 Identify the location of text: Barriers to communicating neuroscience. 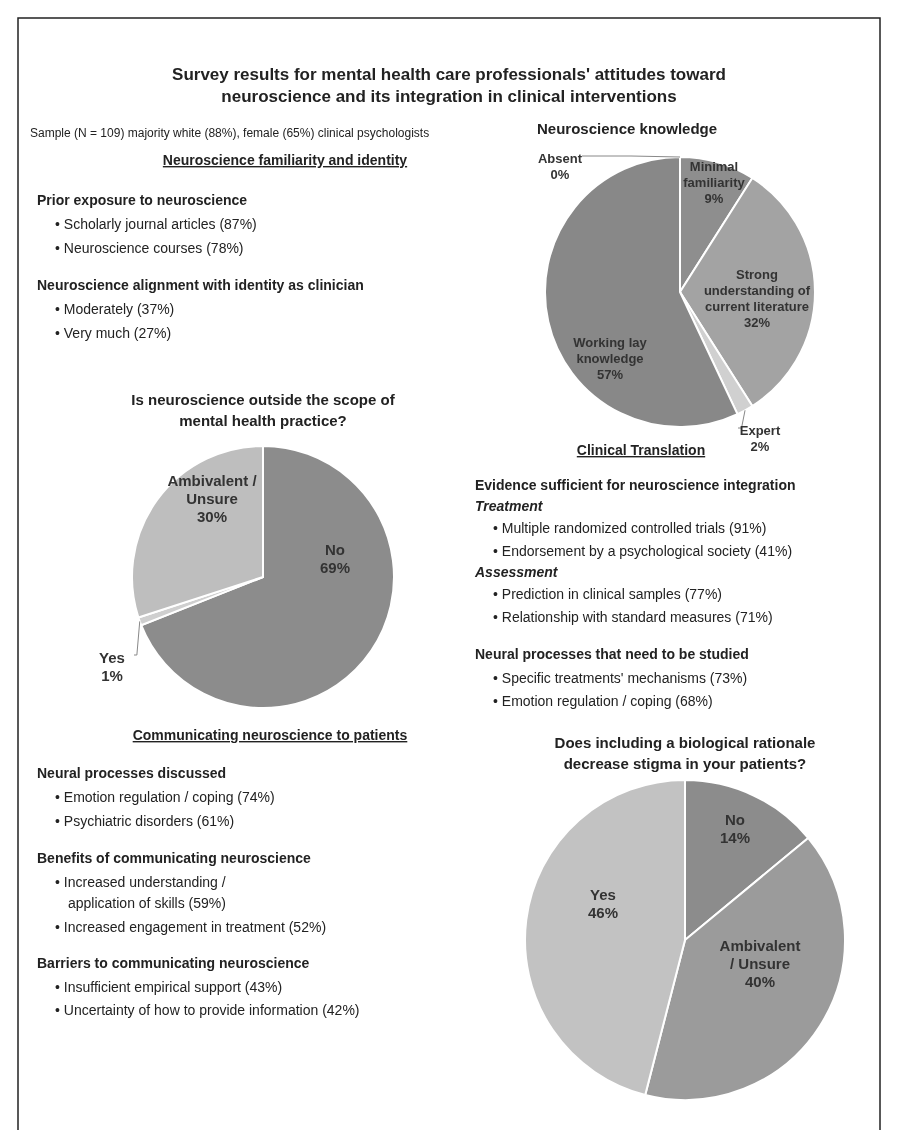
(173, 963).